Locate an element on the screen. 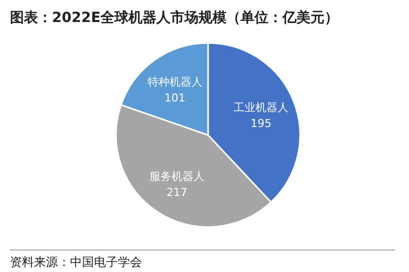  slice-label: 工业机器人 is located at coordinates (261, 107).